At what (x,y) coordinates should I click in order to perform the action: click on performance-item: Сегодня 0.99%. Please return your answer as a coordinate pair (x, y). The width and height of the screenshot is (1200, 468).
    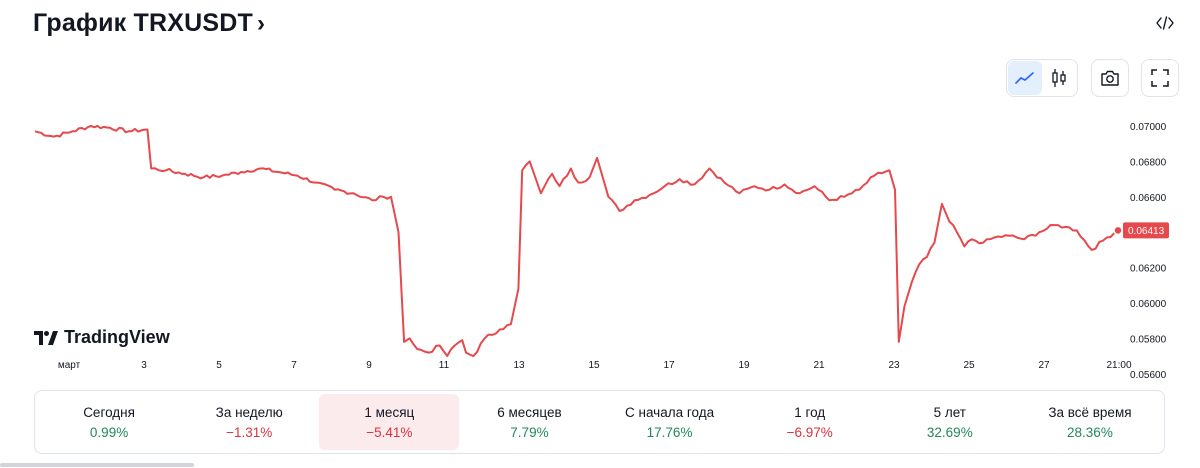
    Looking at the image, I should click on (109, 422).